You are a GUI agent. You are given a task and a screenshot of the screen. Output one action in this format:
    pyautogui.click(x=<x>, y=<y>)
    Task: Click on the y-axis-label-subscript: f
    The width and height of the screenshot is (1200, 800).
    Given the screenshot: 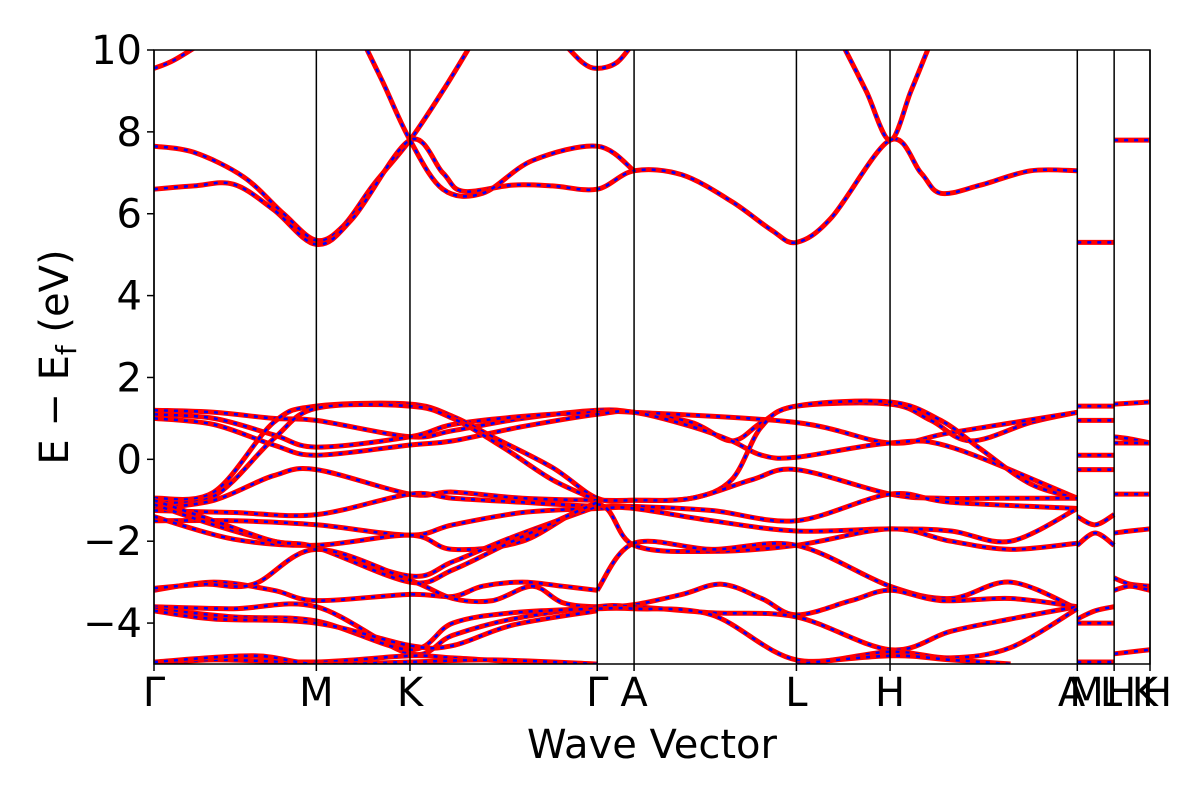 What is the action you would take?
    pyautogui.click(x=66, y=349)
    